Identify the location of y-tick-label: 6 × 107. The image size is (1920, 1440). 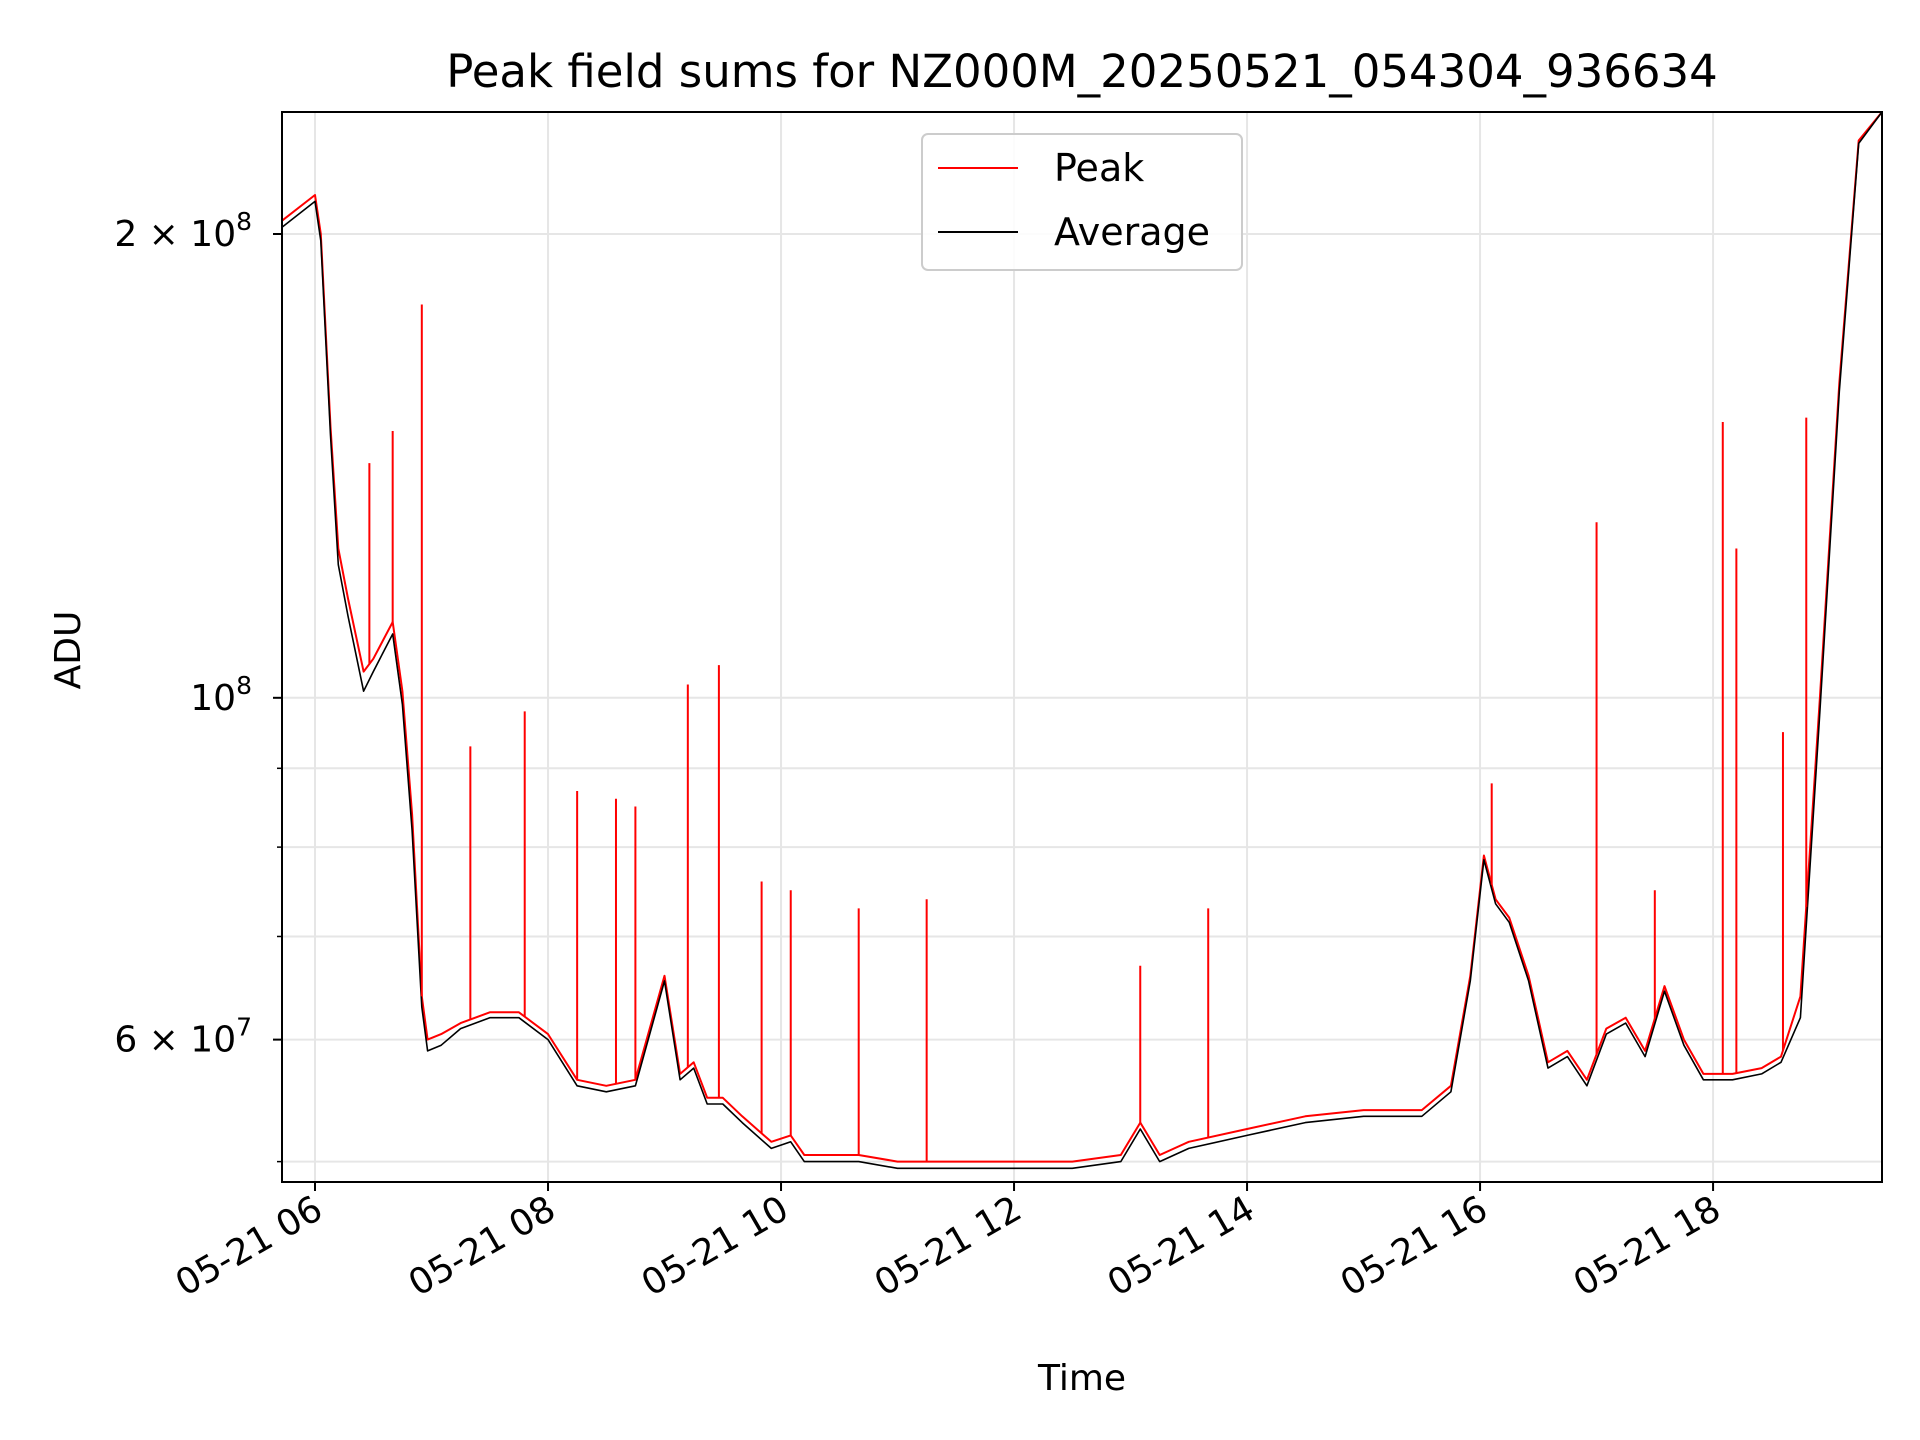
(183, 1037).